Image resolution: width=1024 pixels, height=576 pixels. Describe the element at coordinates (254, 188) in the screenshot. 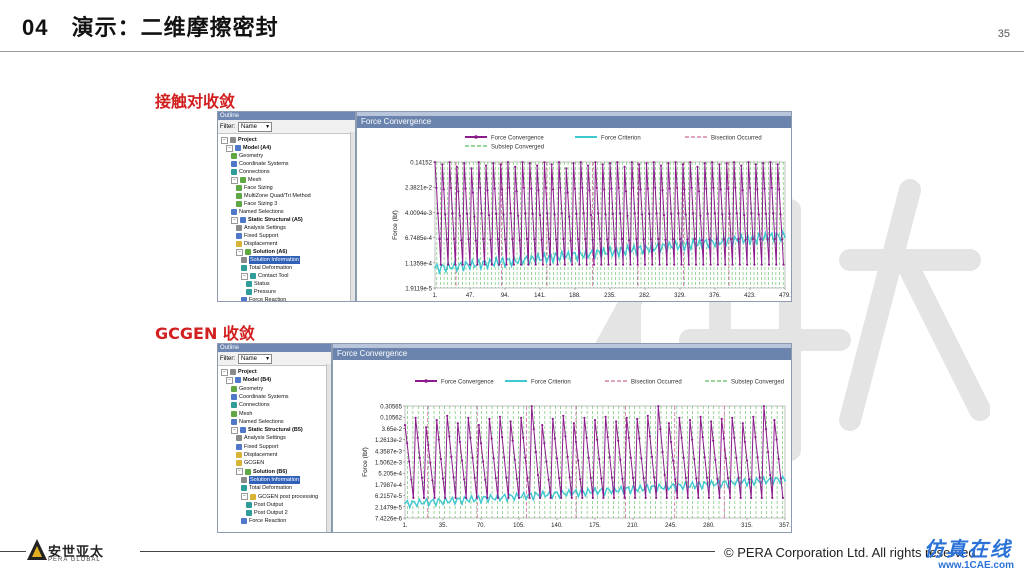

I see `tree-item-face-sizing: Face Sizing` at that location.